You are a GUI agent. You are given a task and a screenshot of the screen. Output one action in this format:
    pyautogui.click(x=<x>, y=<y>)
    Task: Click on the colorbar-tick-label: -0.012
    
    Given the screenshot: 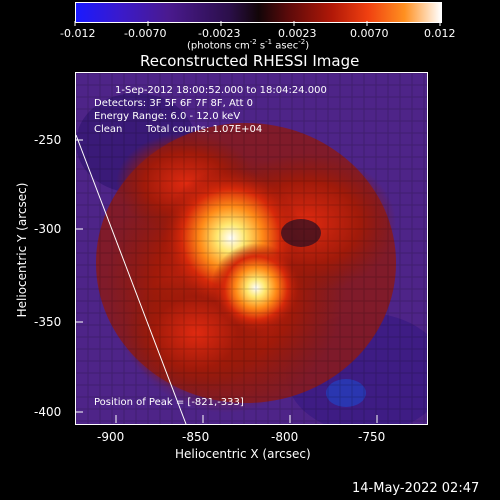 What is the action you would take?
    pyautogui.click(x=78, y=33)
    